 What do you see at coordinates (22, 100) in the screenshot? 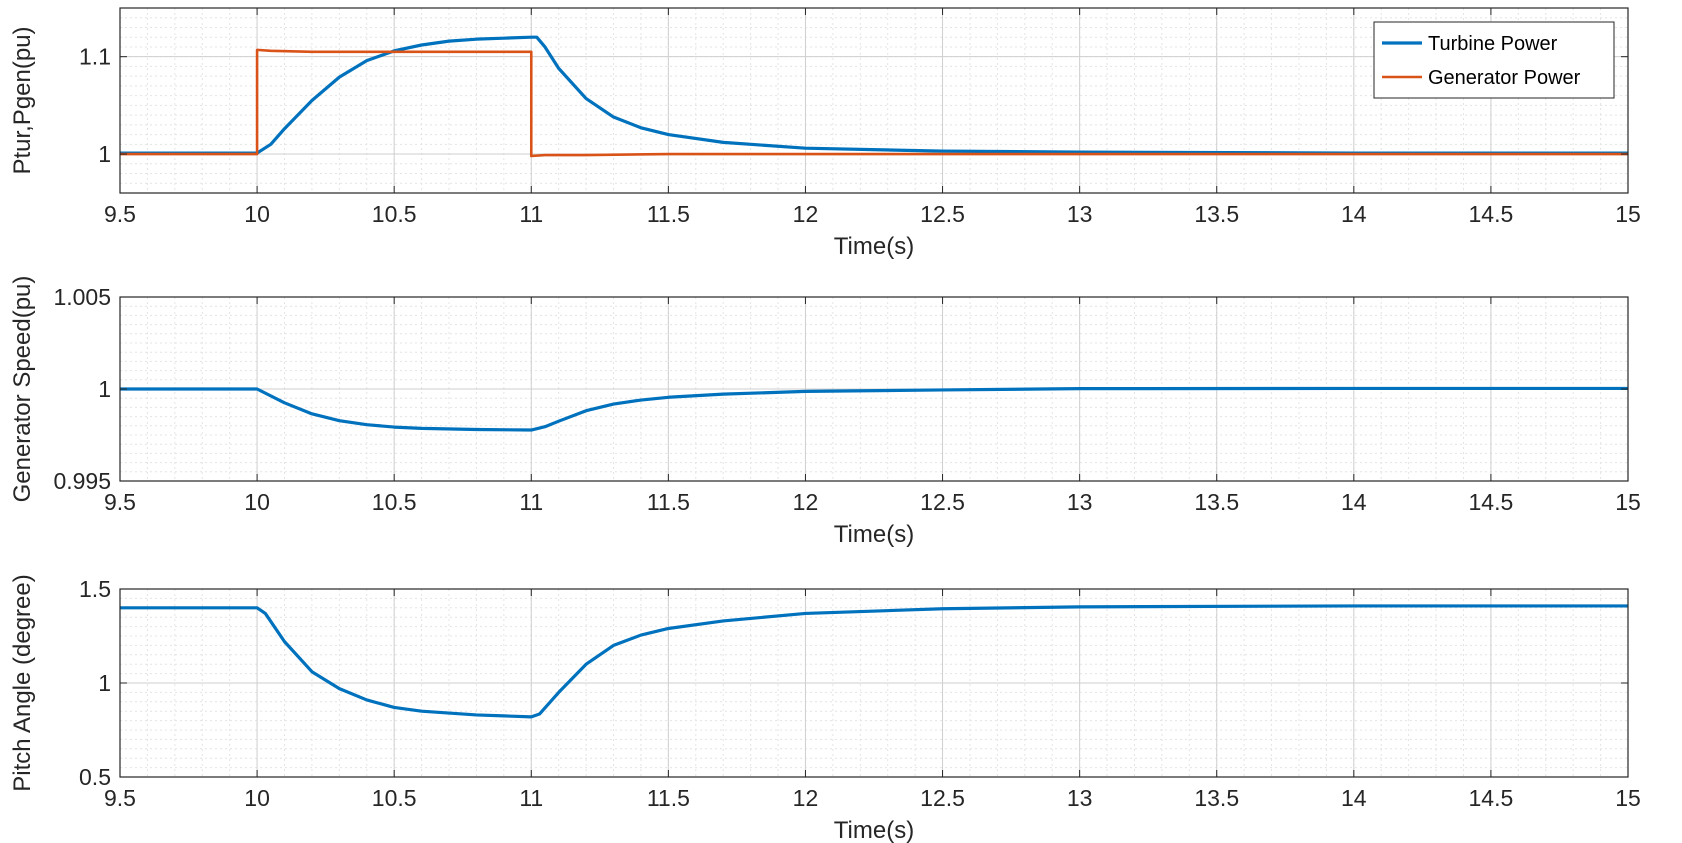
I see `y-axis-label: Ptur,Pgen(pu)` at bounding box center [22, 100].